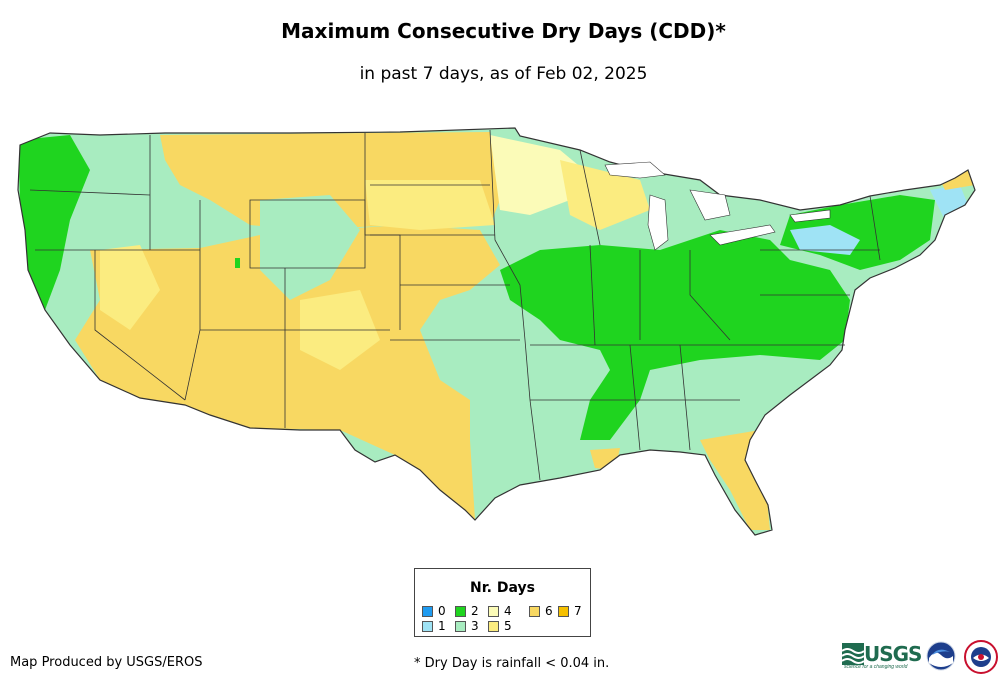 The height and width of the screenshot is (691, 1007). Describe the element at coordinates (570, 611) in the screenshot. I see `legend-item: 7` at that location.